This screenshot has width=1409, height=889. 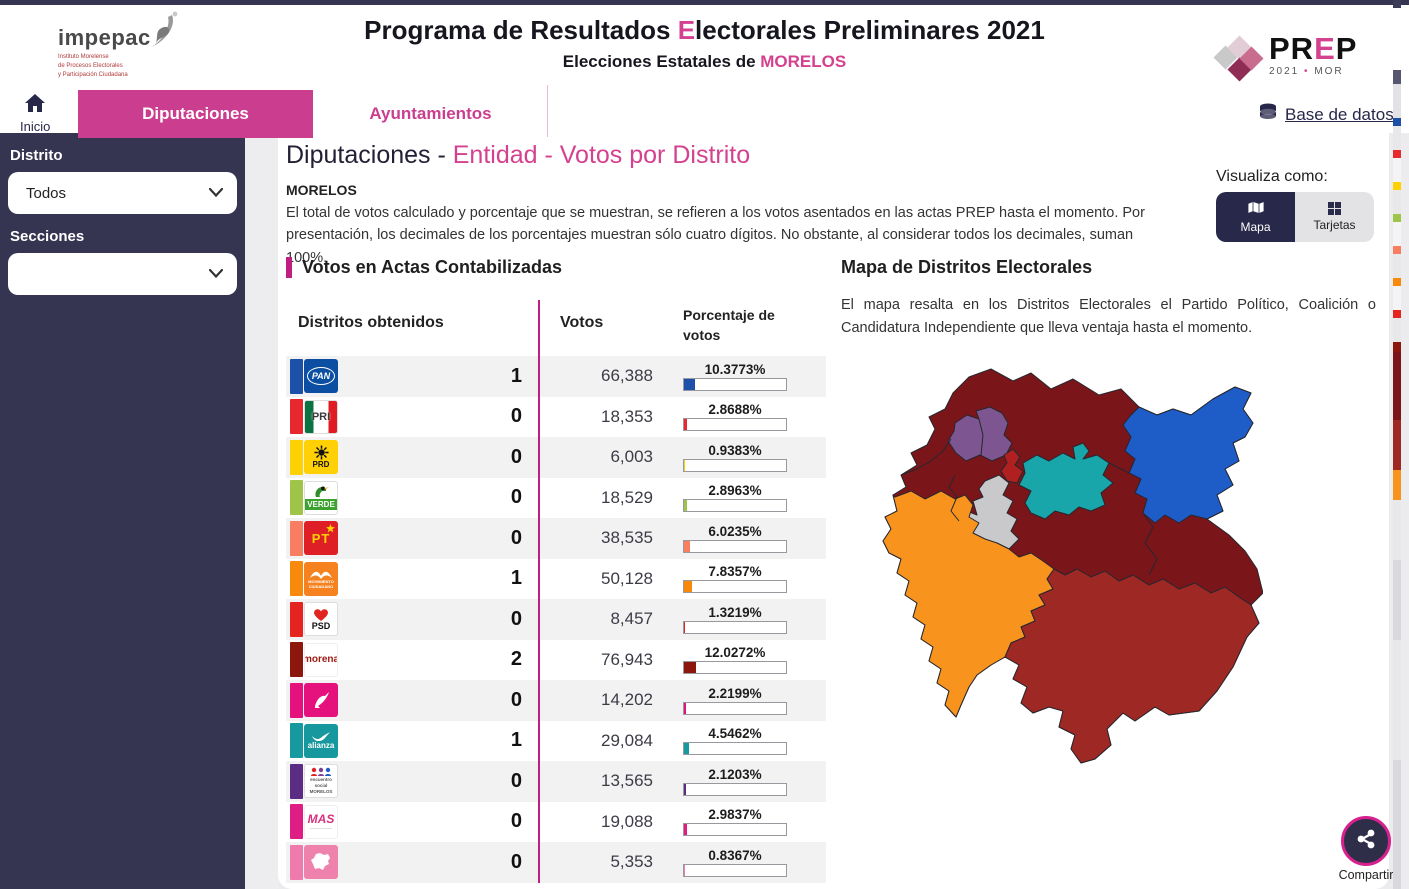 I want to click on pt-logo-text: PT, so click(x=321, y=538).